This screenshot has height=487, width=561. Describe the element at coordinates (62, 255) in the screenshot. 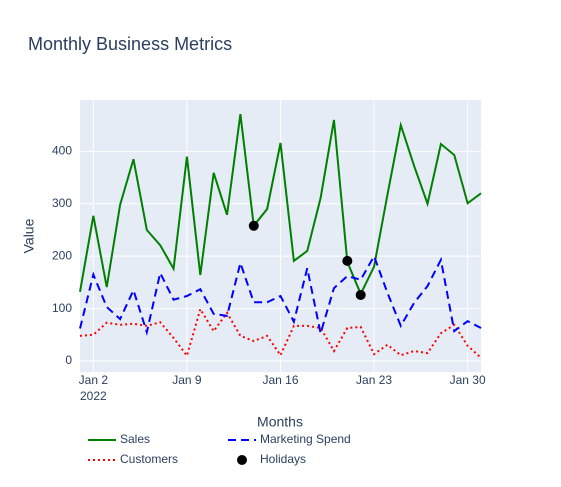

I see `y-tick-label: 200` at that location.